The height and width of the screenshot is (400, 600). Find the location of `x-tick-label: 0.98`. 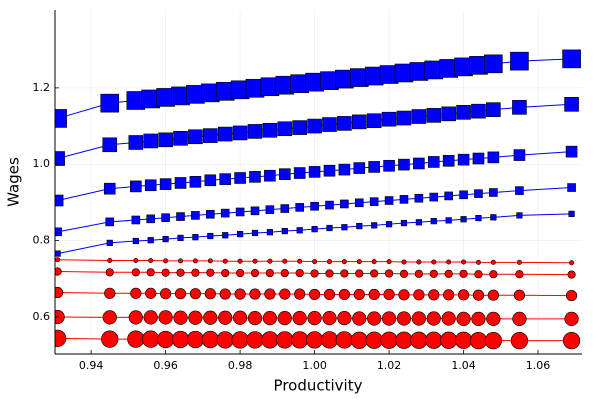

x-tick-label: 0.98 is located at coordinates (240, 365).